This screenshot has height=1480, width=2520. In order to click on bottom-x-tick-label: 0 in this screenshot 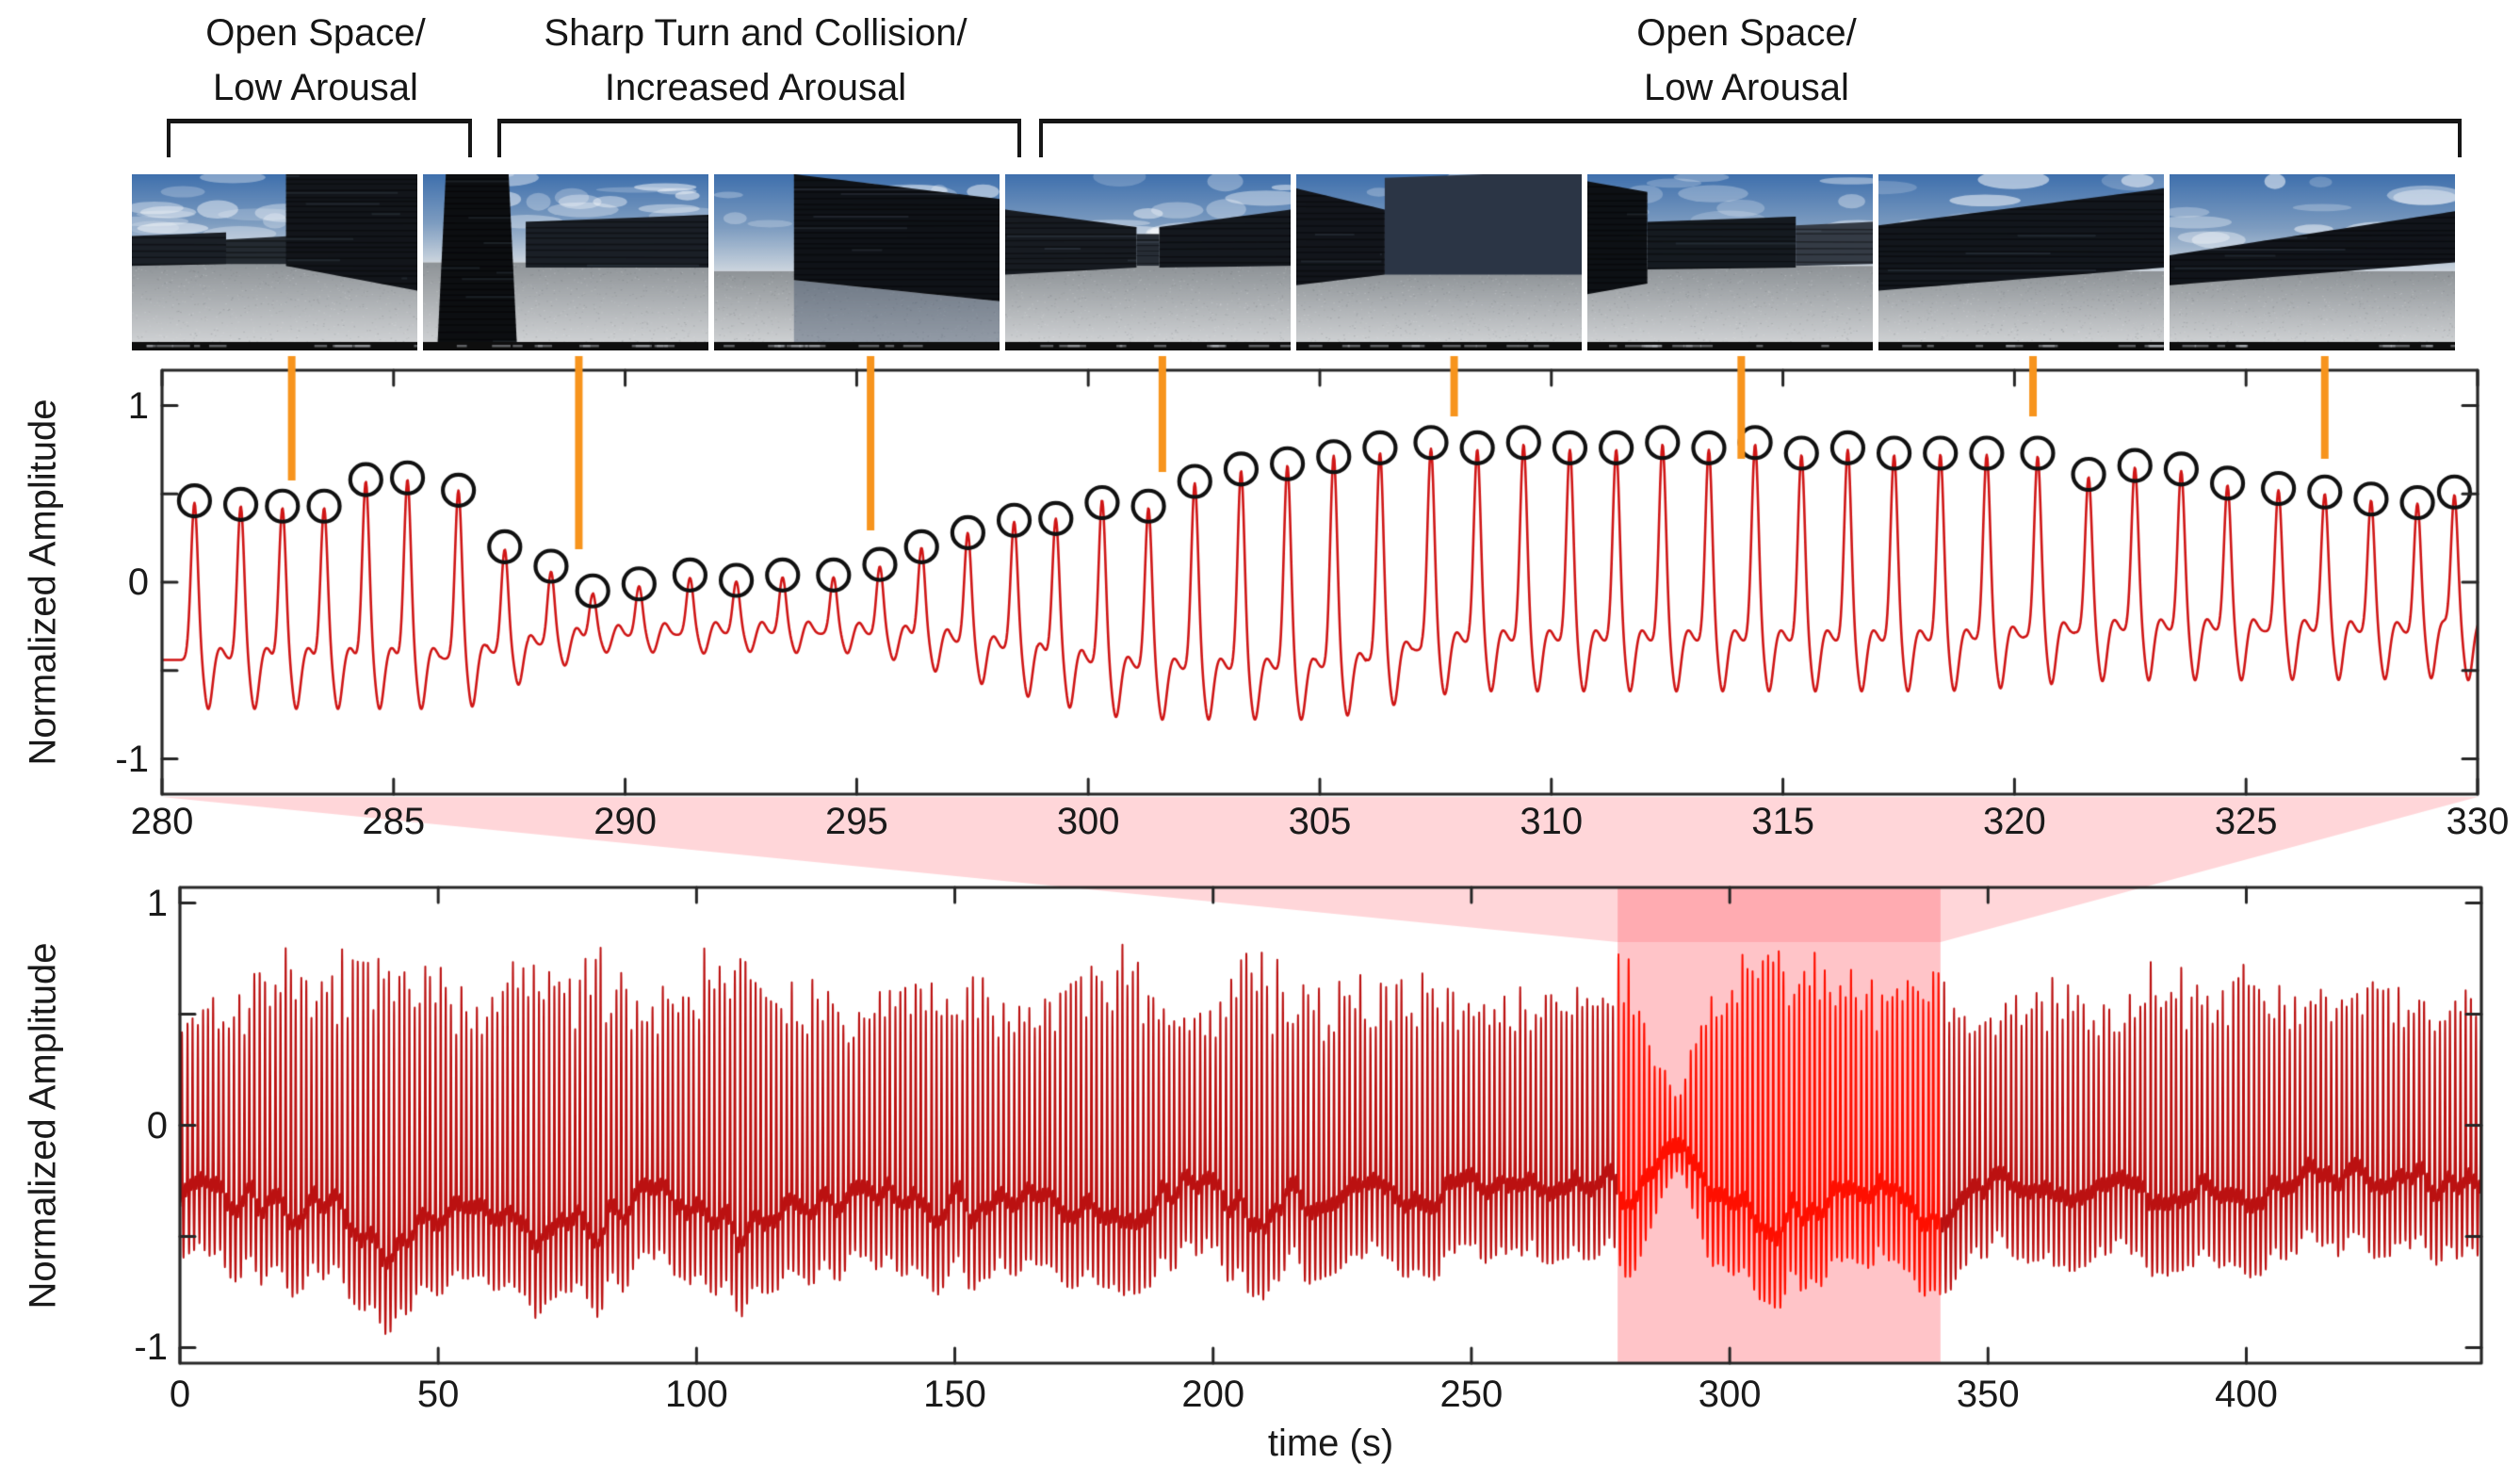, I will do `click(180, 1395)`.